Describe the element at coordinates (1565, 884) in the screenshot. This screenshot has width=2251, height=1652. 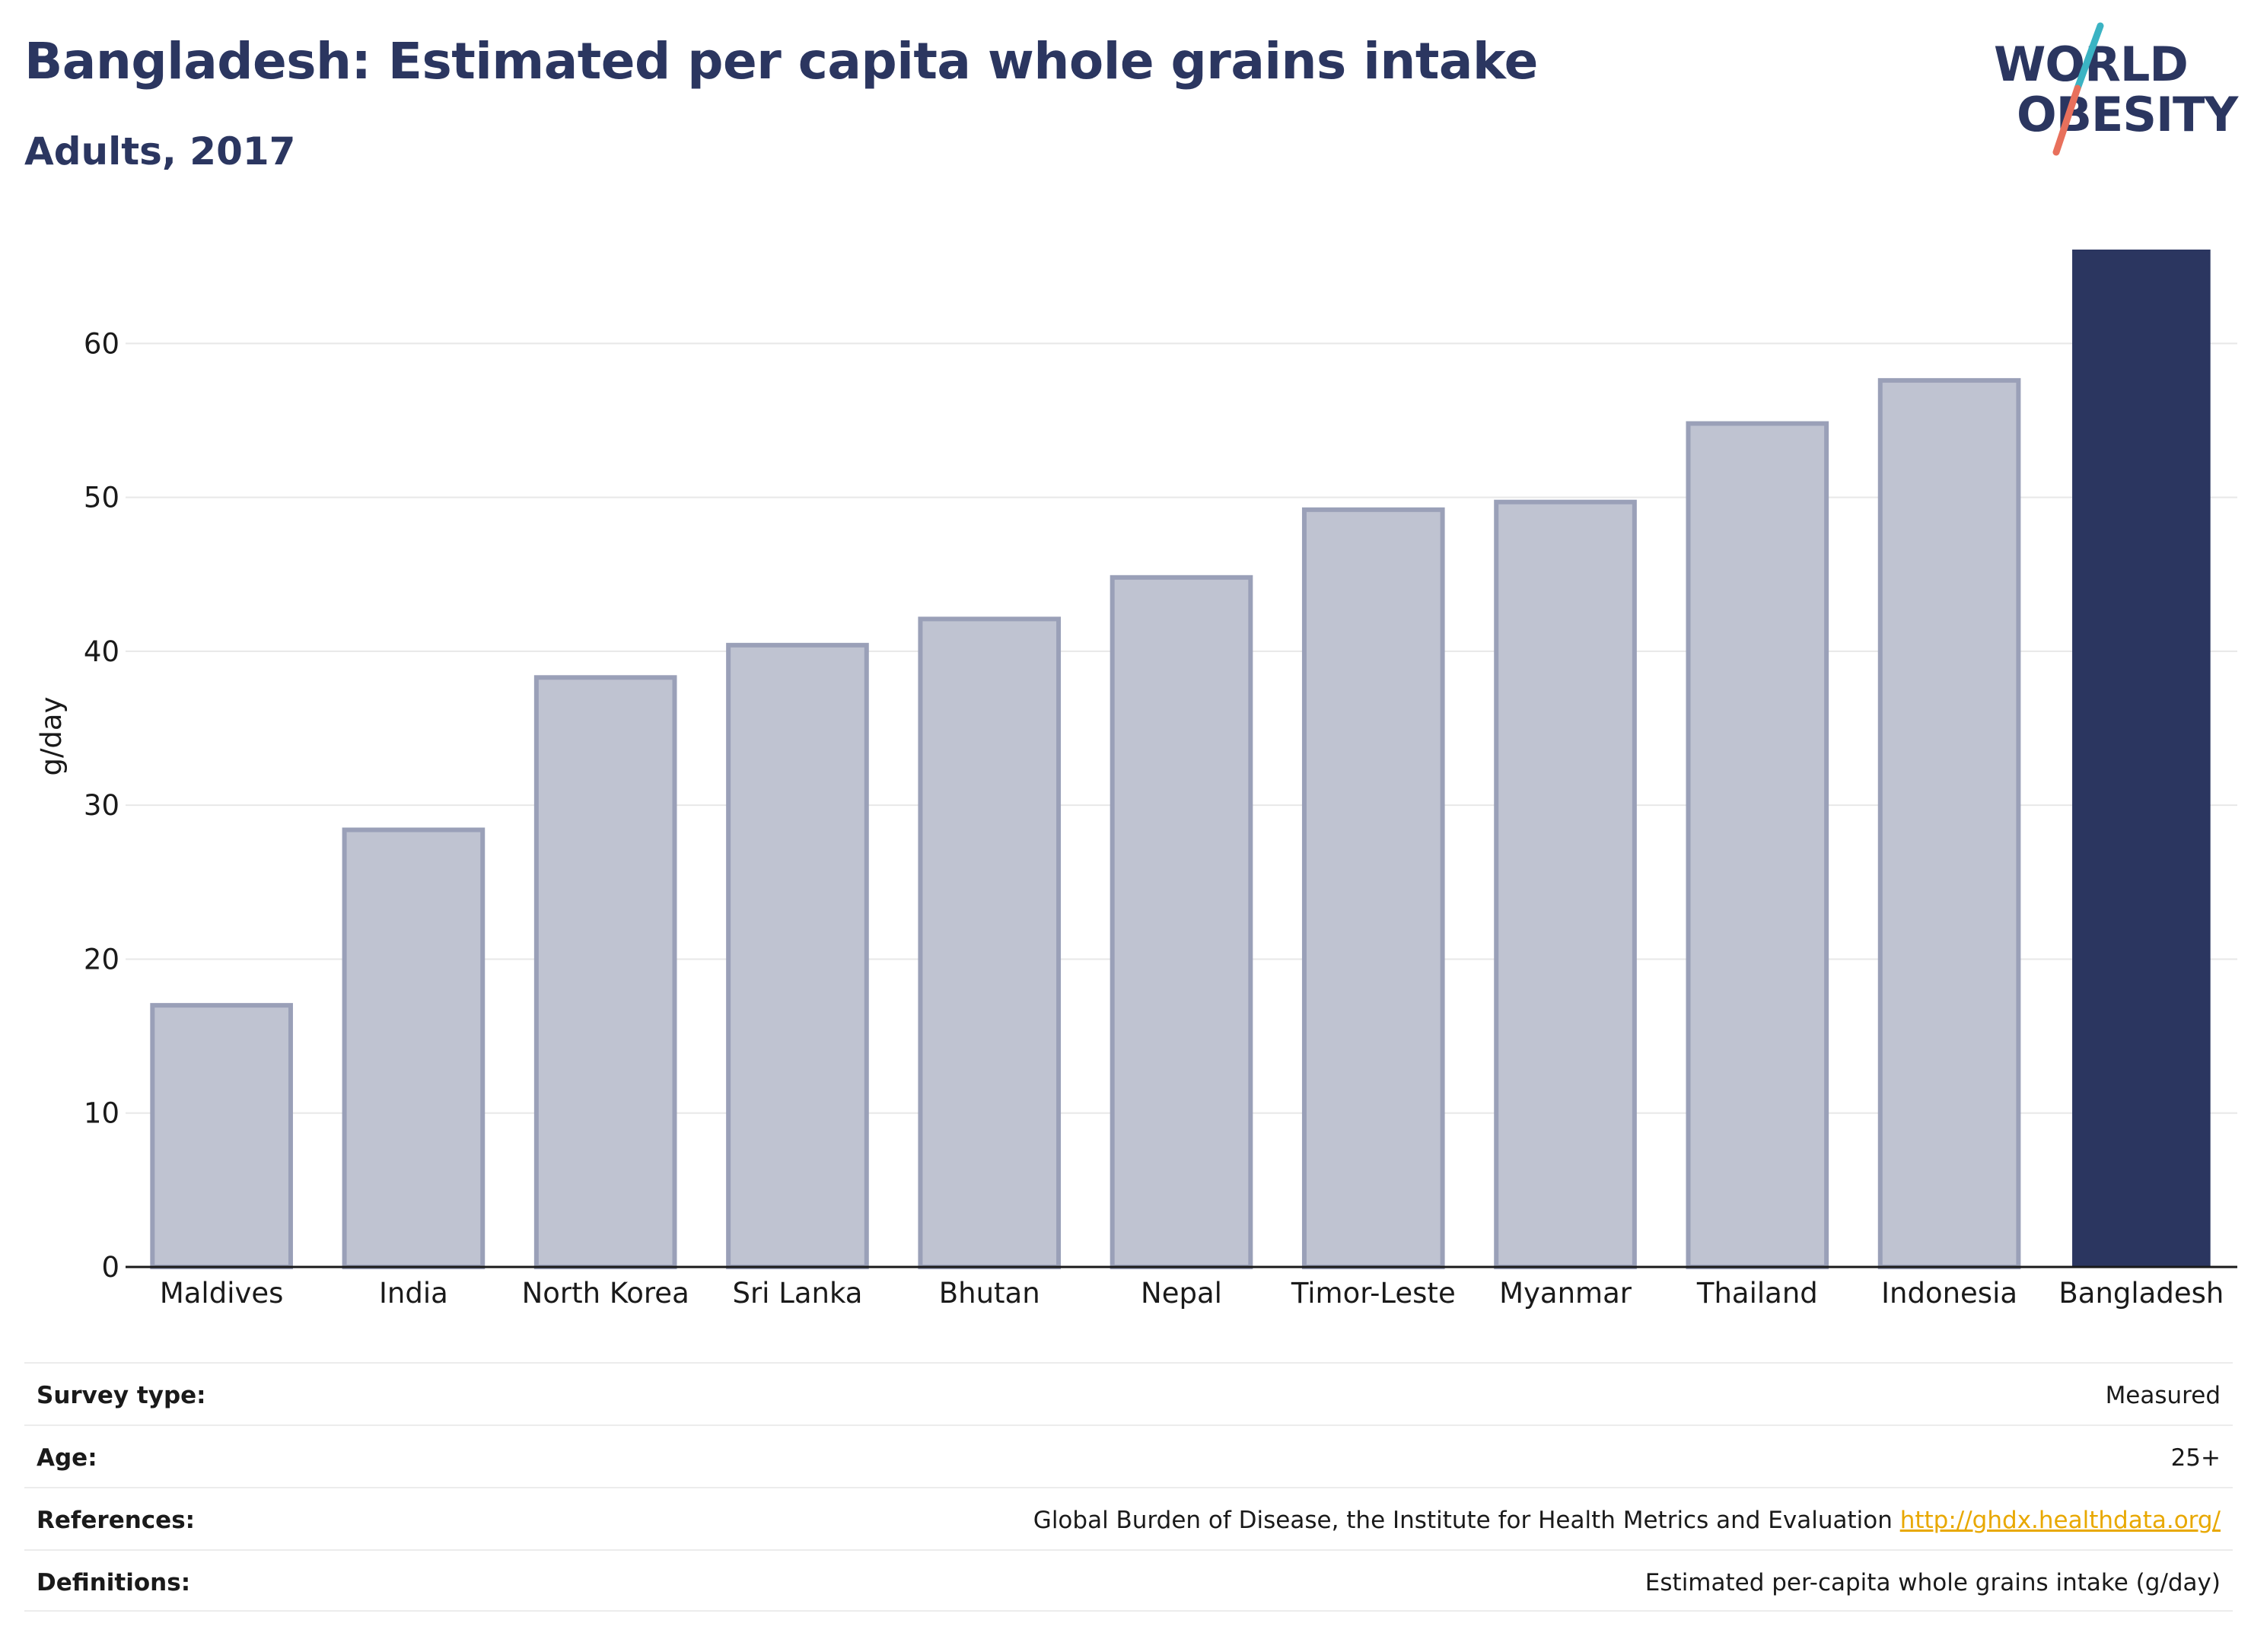
I see `bar-myanmar` at that location.